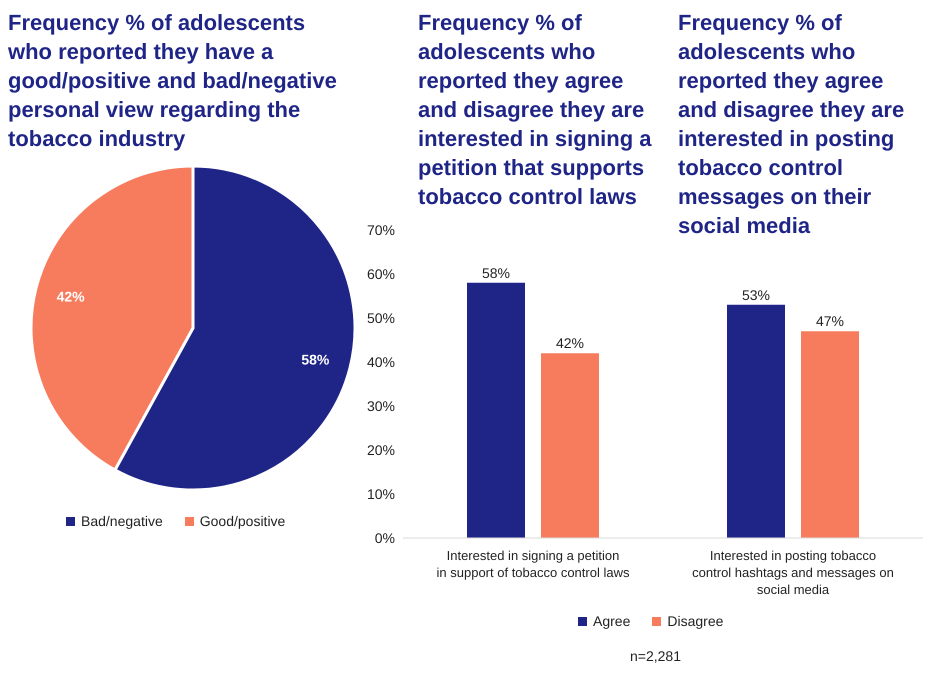  Describe the element at coordinates (380, 362) in the screenshot. I see `y-tick-label: 40%` at that location.